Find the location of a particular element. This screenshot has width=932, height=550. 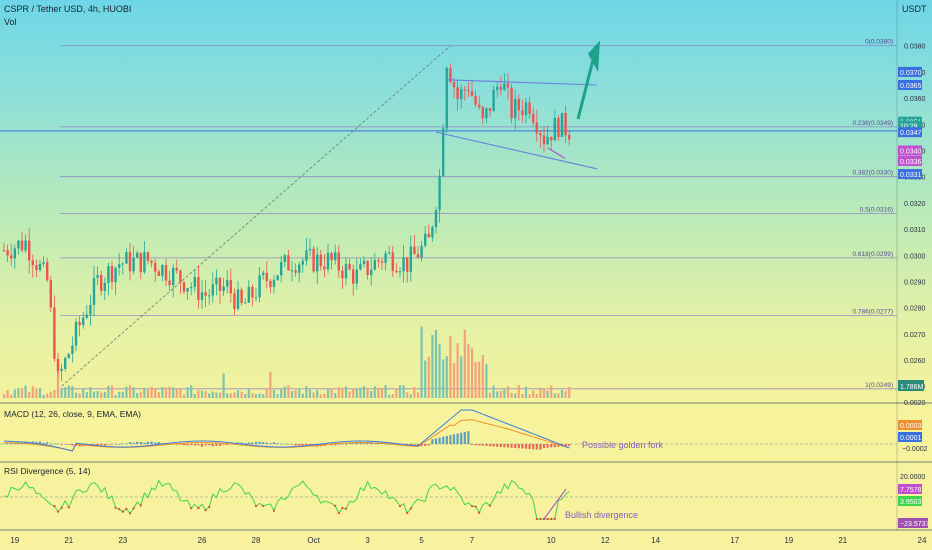

channel-lower-line is located at coordinates (516, 150).